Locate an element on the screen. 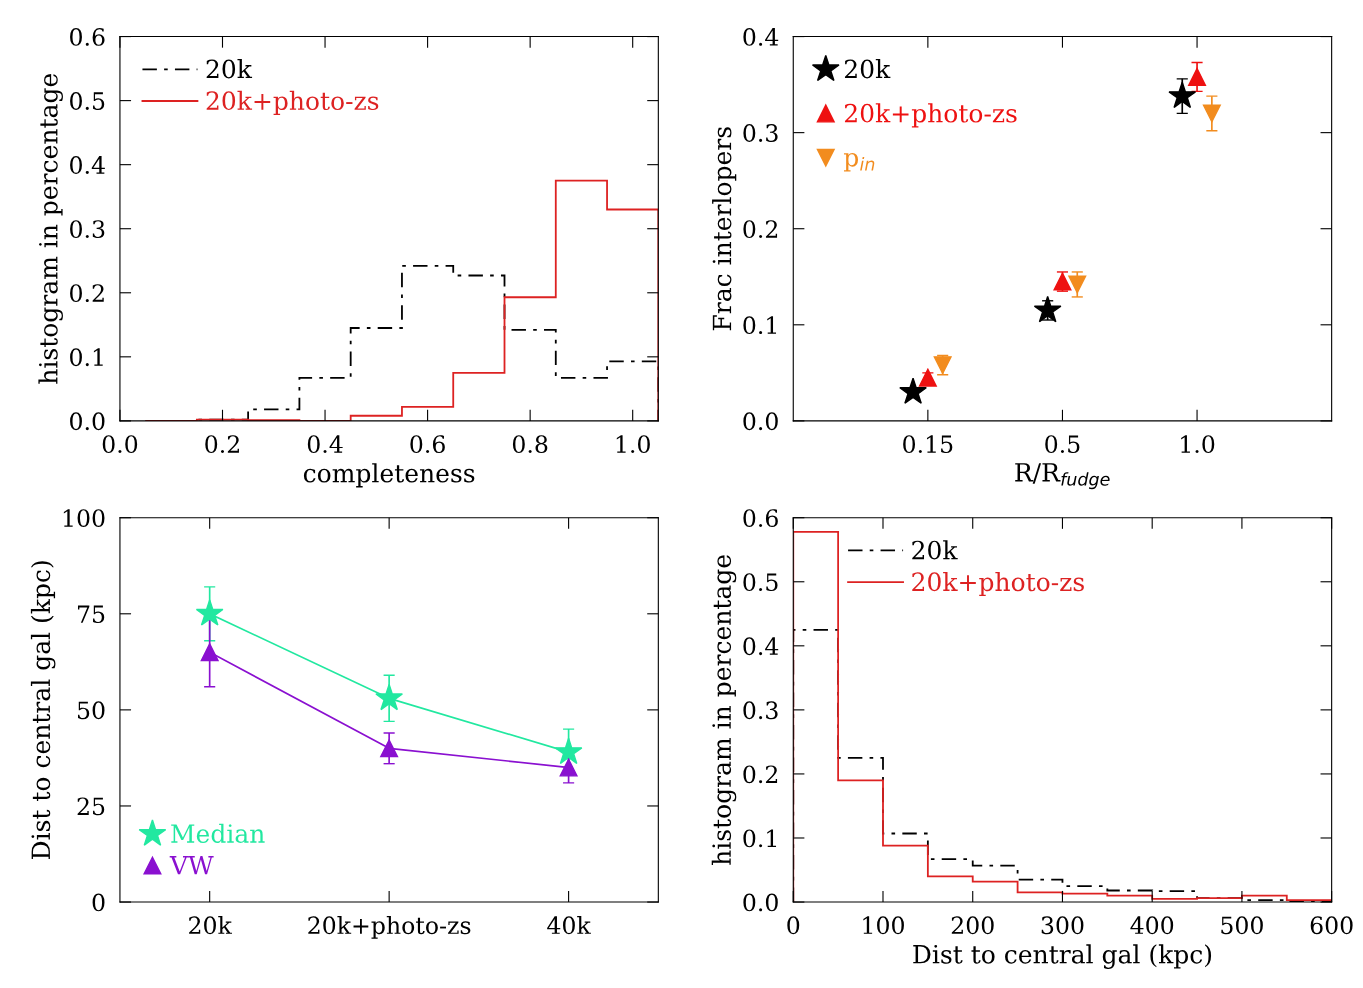 The width and height of the screenshot is (1363, 988). y-tick-label: 50 is located at coordinates (91, 710).